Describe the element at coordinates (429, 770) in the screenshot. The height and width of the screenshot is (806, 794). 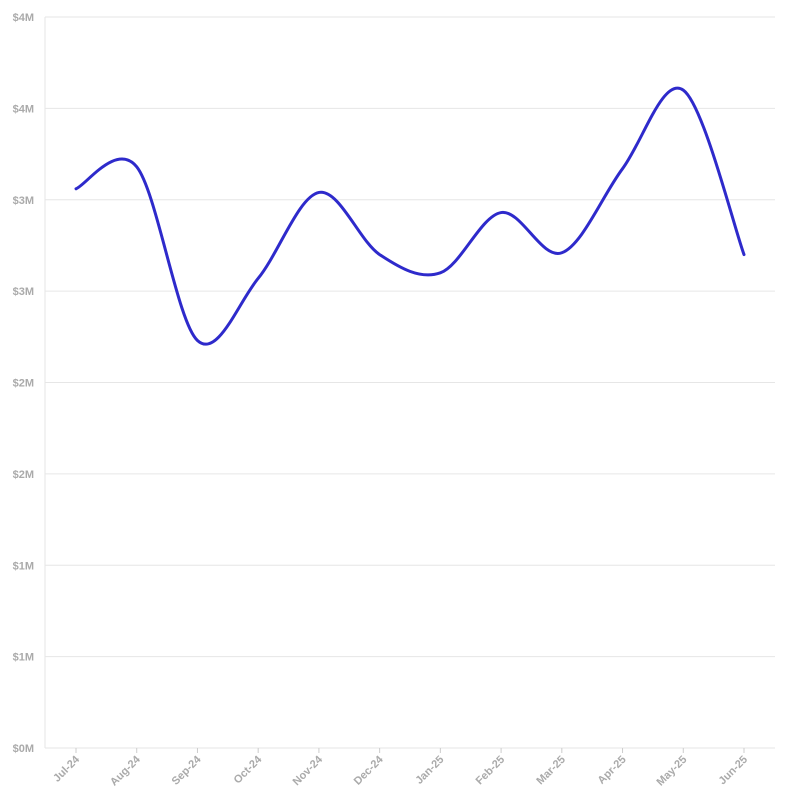
I see `x-tick-label: Jan-25` at that location.